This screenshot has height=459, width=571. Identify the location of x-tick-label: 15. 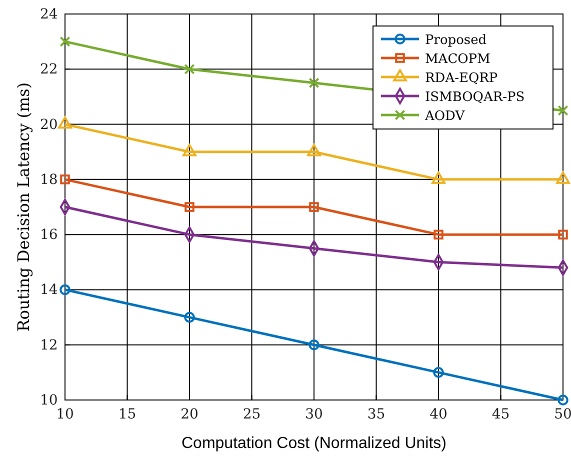
(127, 414).